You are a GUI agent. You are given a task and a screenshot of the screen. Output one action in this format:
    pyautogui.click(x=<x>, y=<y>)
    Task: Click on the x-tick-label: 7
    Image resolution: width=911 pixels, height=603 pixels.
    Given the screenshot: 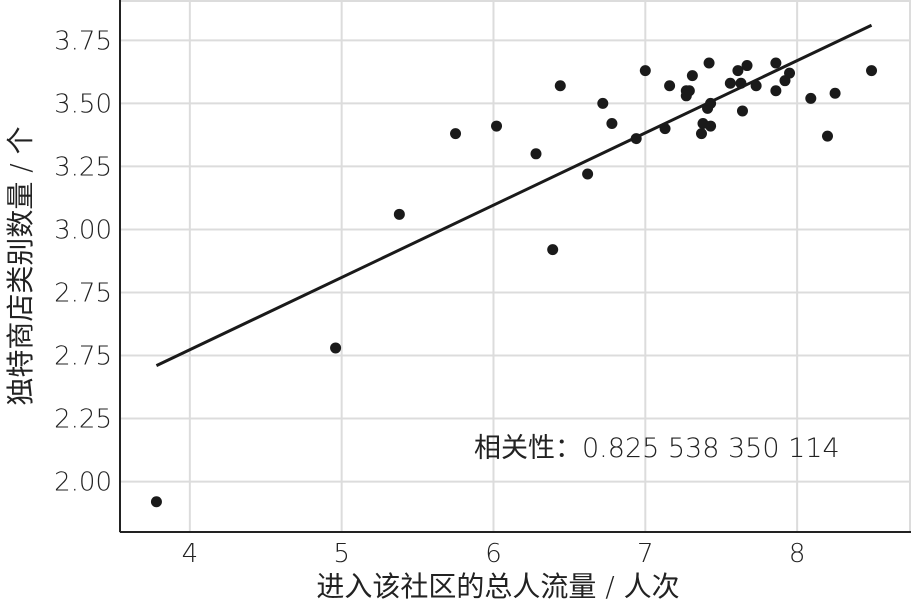 What is the action you would take?
    pyautogui.click(x=645, y=554)
    